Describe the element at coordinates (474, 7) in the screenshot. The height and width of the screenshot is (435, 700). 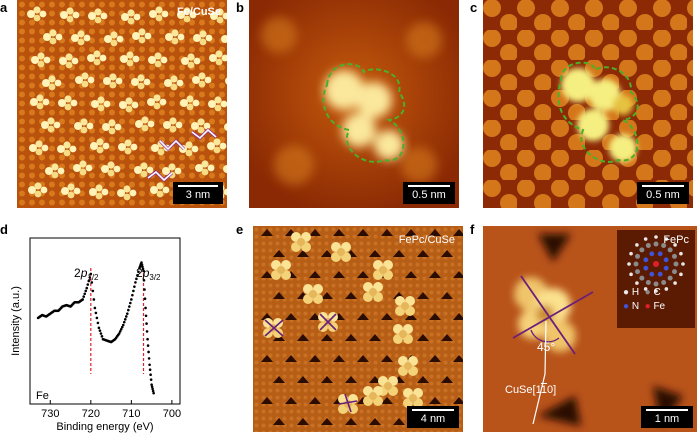
I see `panel-label-c: c` at that location.